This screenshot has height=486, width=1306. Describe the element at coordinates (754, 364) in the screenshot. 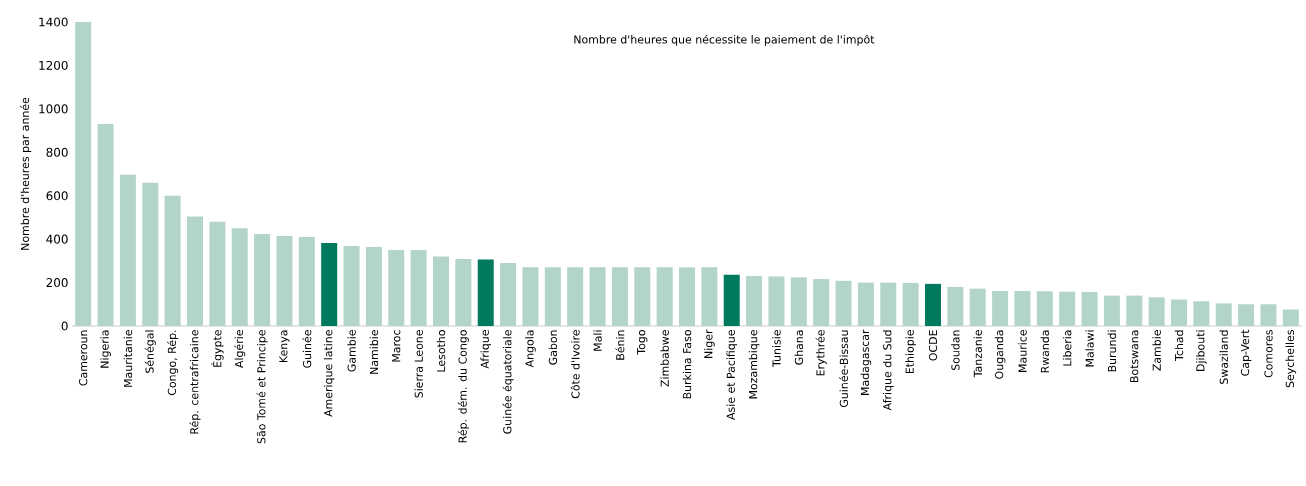

I see `x-tick-label: Mozambique` at that location.